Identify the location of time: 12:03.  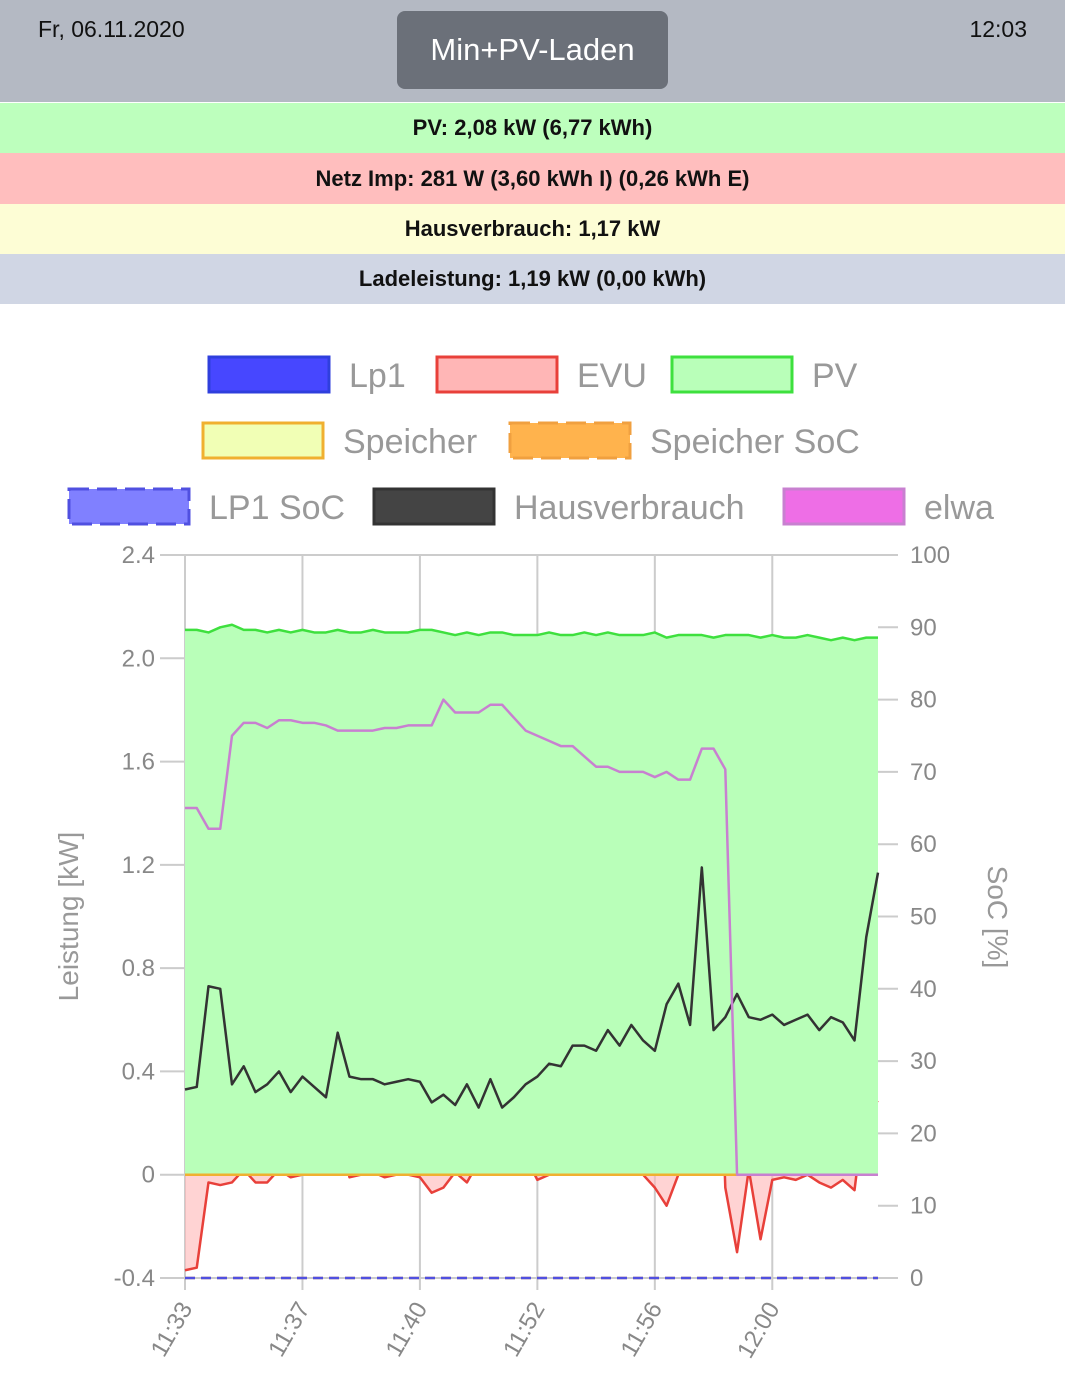
(998, 29).